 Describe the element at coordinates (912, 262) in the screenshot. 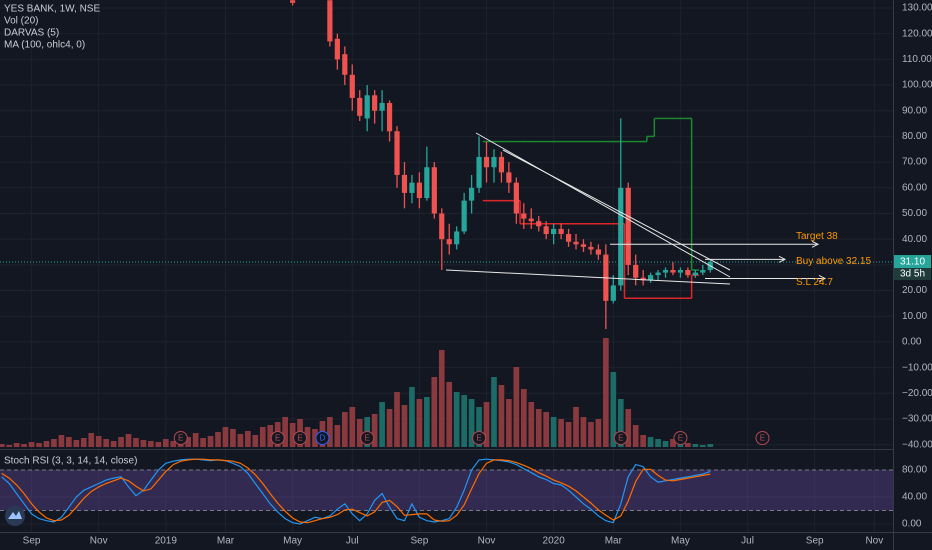

I see `last-price-box` at that location.